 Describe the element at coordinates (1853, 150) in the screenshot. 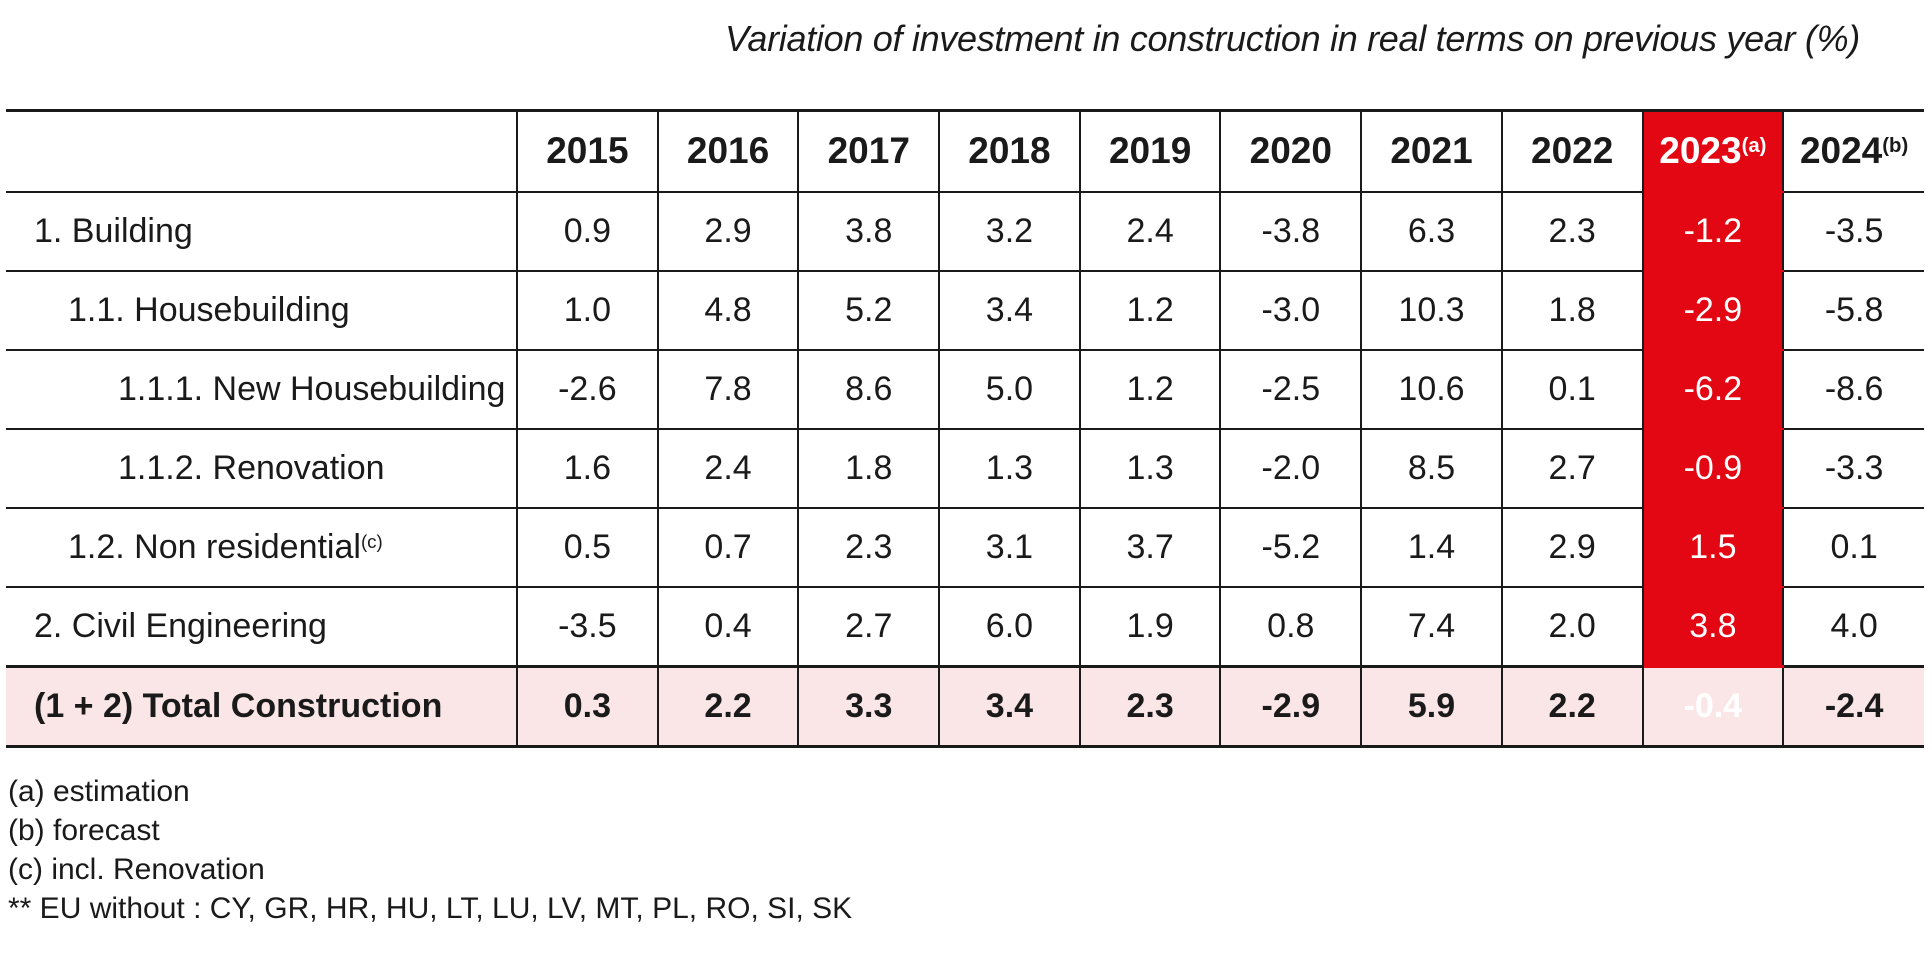

I see `year-header-2024: 2024(b)` at that location.